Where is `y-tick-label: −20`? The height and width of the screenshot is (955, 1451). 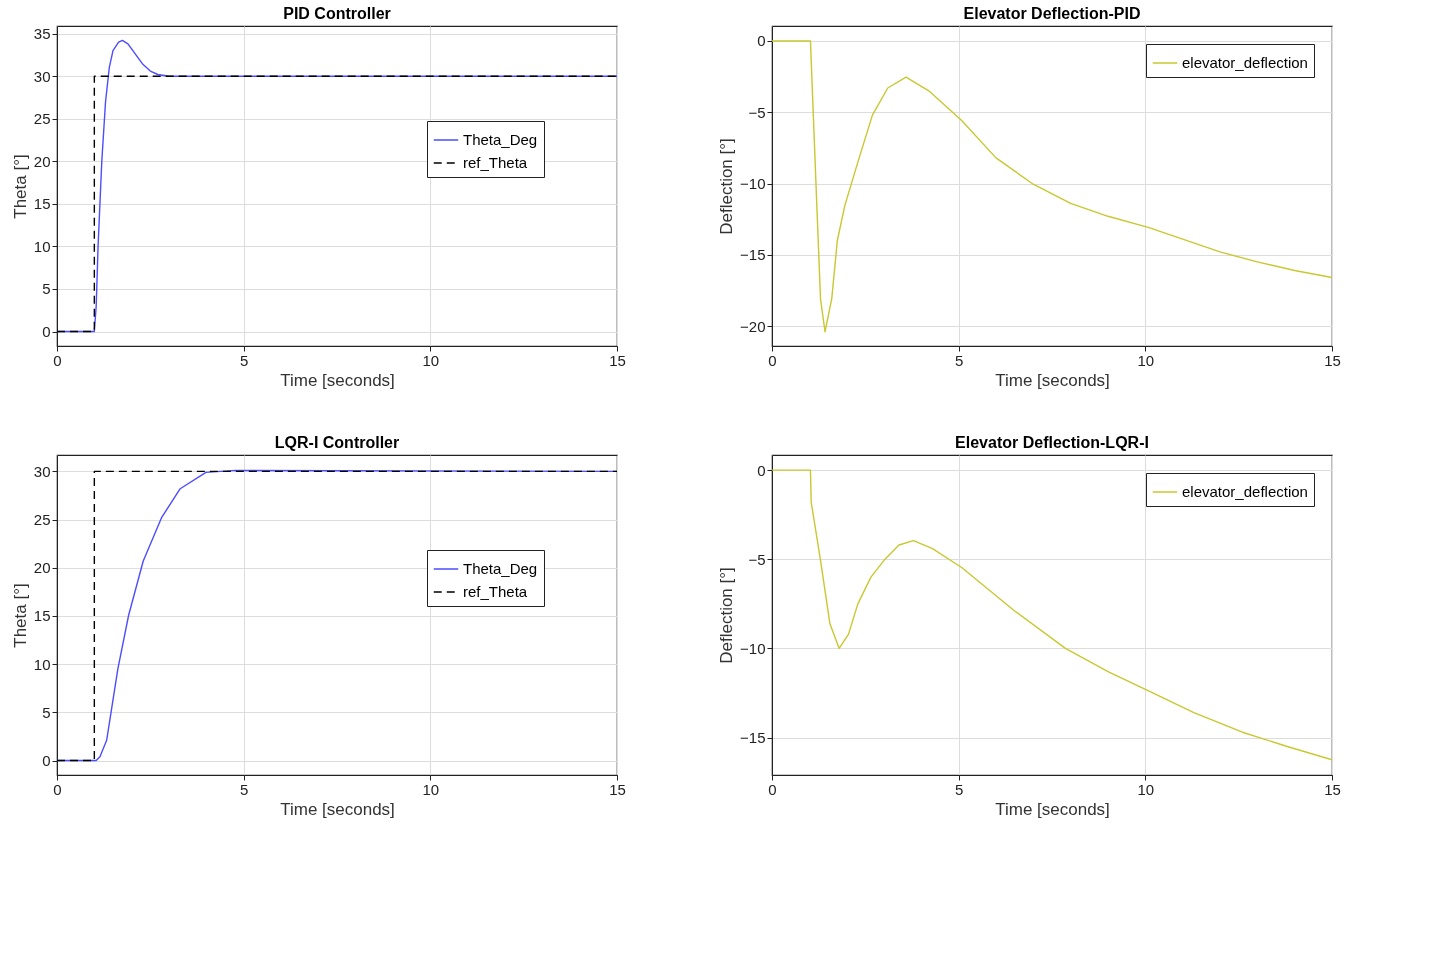
y-tick-label: −20 is located at coordinates (753, 326).